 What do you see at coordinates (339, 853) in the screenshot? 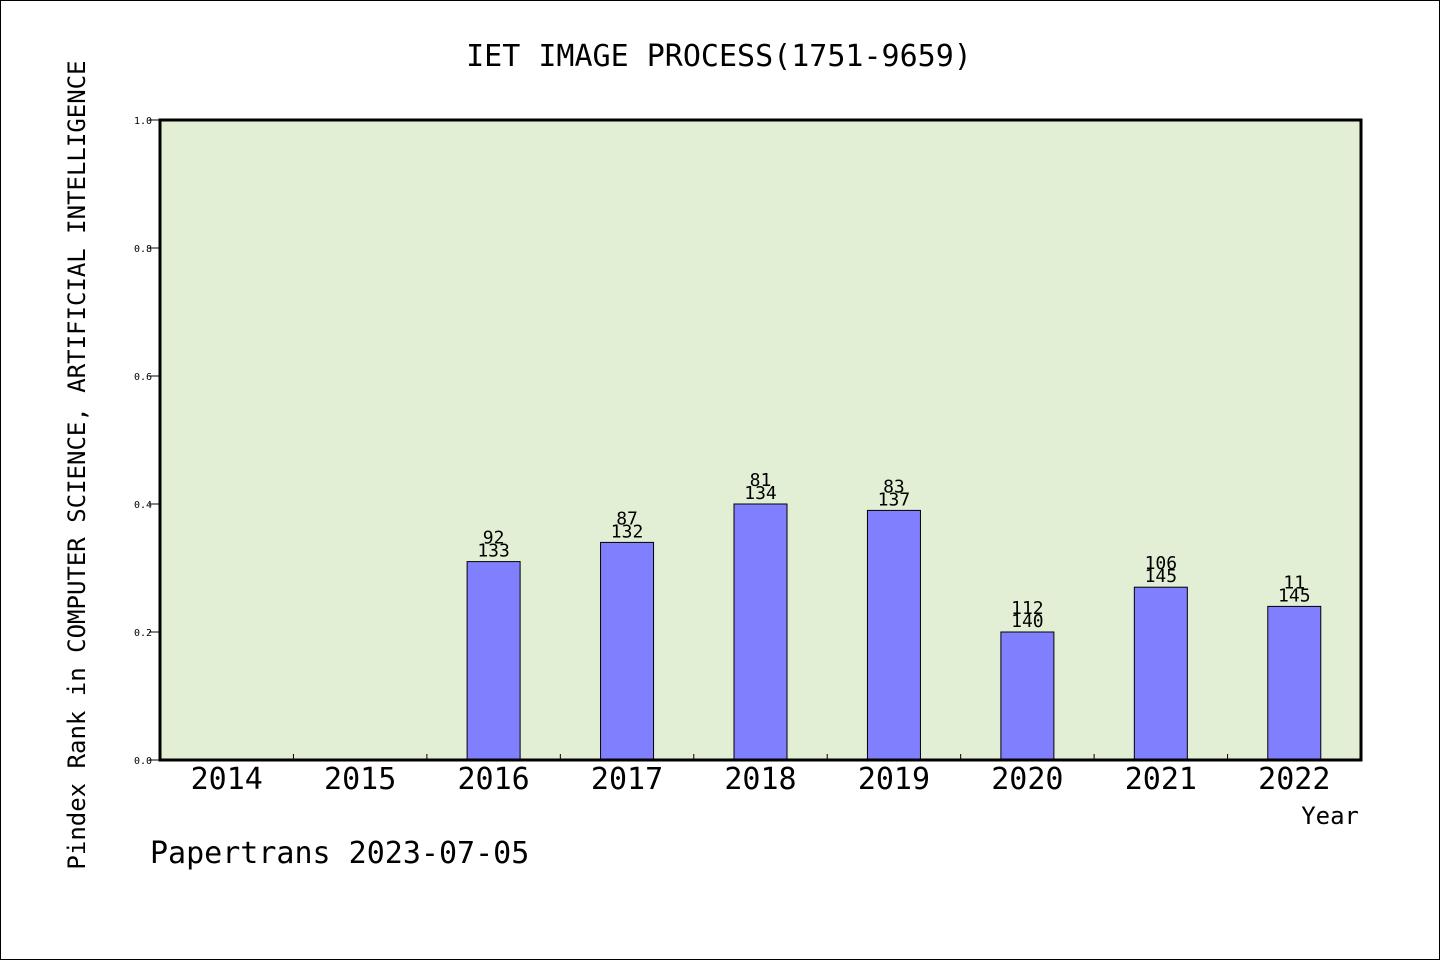
I see `footer-text: Papertrans 2023-07-05` at bounding box center [339, 853].